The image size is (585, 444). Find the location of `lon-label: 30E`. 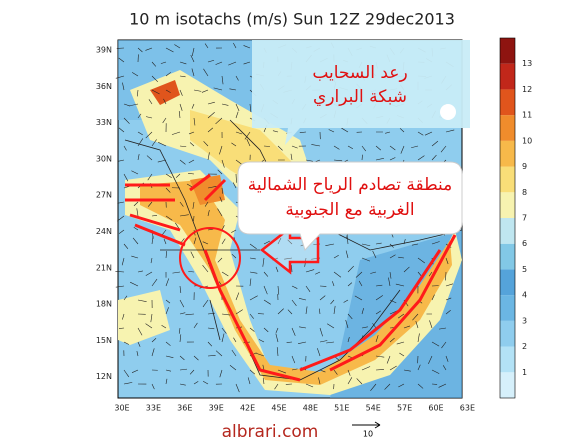

lon-label: 30E is located at coordinates (121, 408).